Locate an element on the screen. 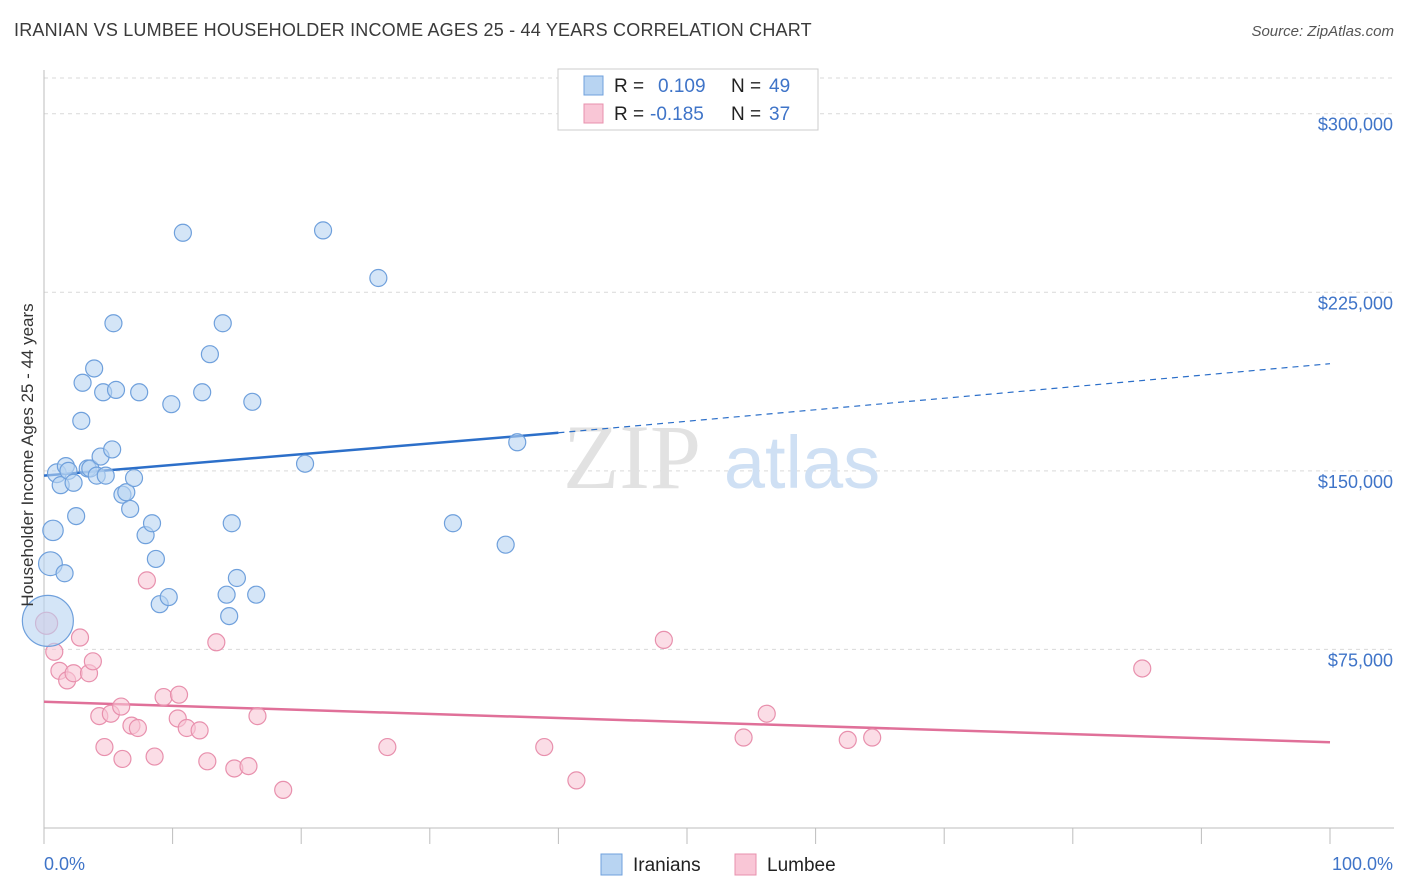  legend-n-value-lumbee: 37 is located at coordinates (779, 114).